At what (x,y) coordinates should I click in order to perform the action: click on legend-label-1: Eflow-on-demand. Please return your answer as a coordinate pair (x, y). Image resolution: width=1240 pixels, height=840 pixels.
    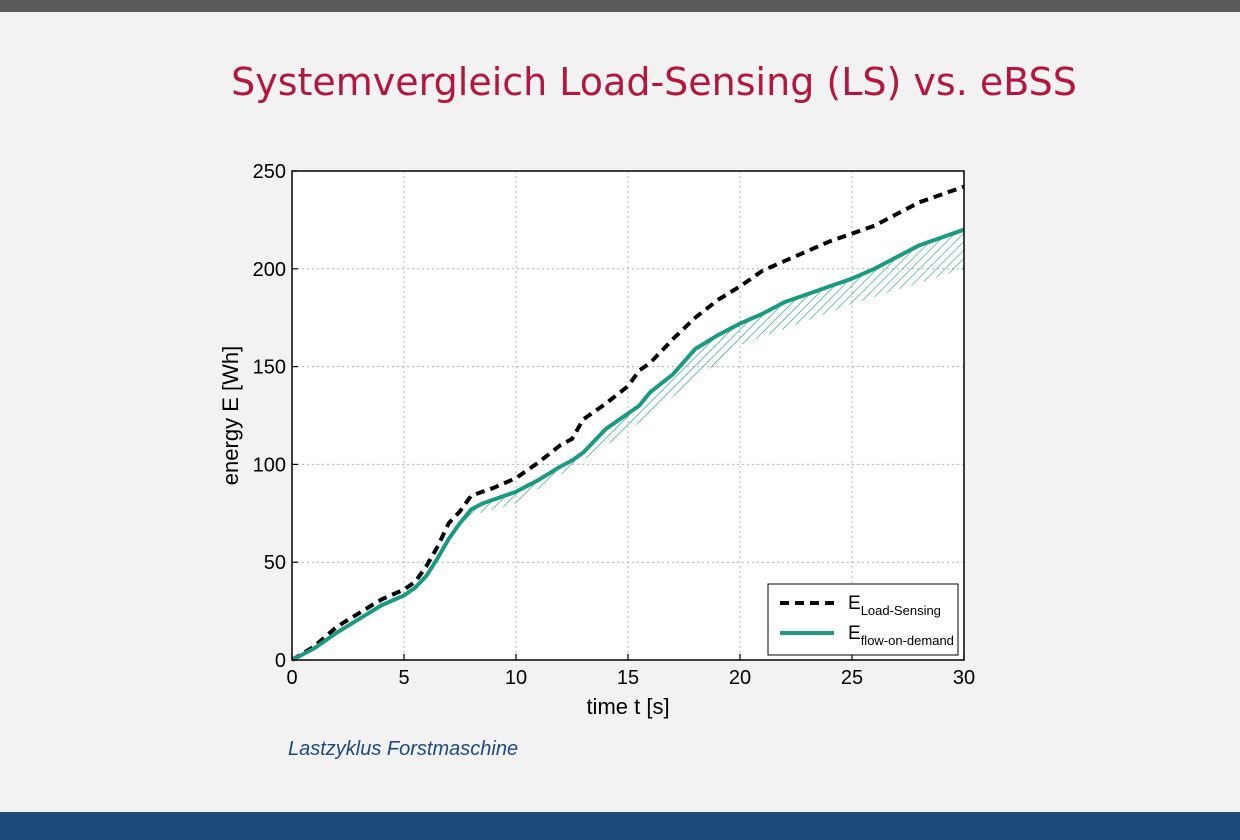
    Looking at the image, I should click on (901, 635).